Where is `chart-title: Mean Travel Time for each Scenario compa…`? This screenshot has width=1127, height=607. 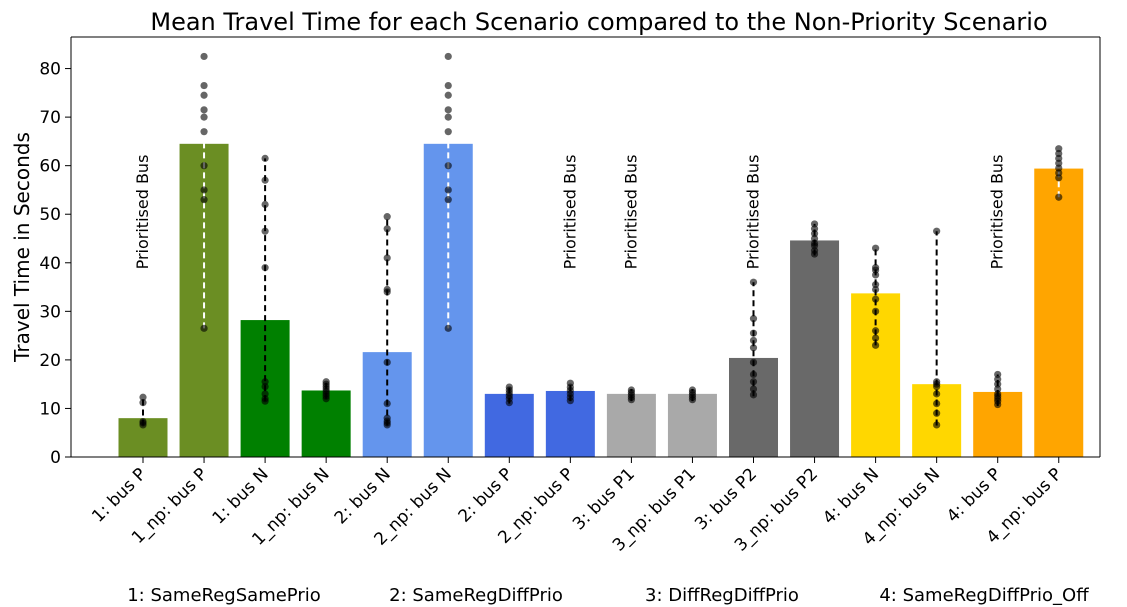
chart-title: Mean Travel Time for each Scenario compa… is located at coordinates (598, 22).